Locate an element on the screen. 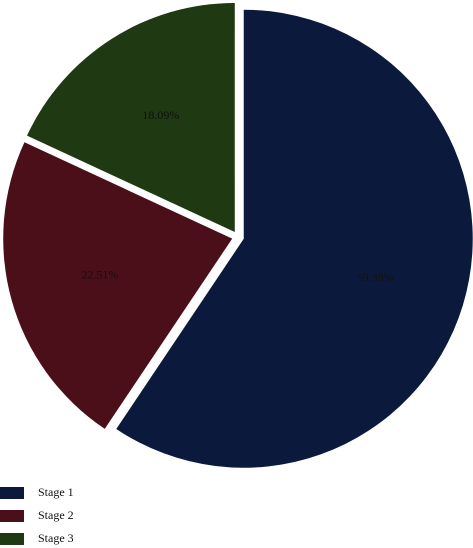  slice-label: 22.51% is located at coordinates (99, 274).